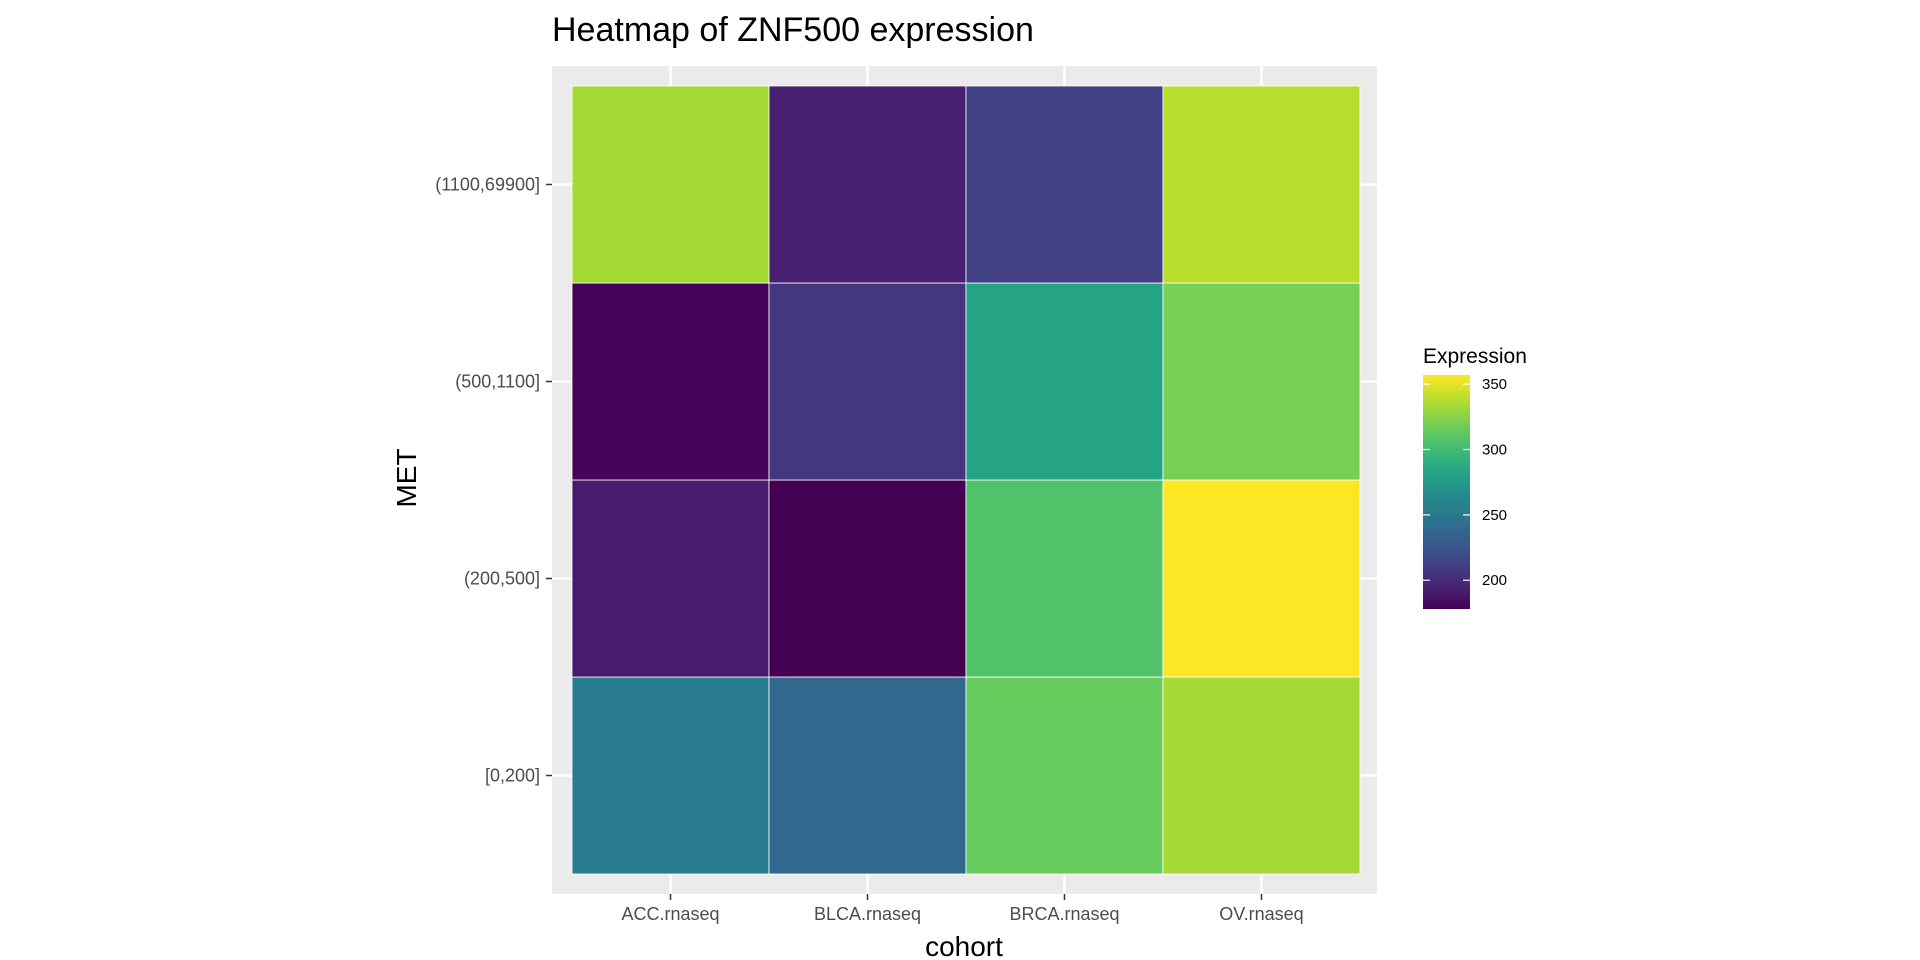  Describe the element at coordinates (793, 30) in the screenshot. I see `chart-title: Heatmap of ZNF500 expression` at that location.